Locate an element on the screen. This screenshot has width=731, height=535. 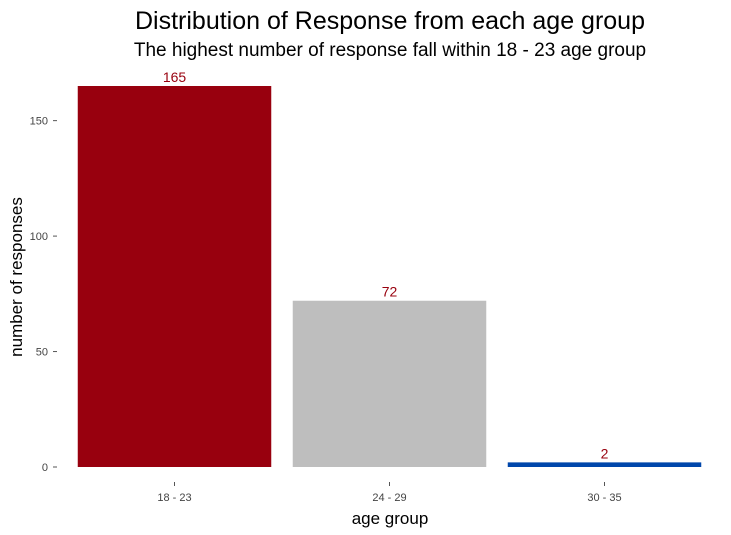
y-axis-title: number of responses is located at coordinates (16, 277).